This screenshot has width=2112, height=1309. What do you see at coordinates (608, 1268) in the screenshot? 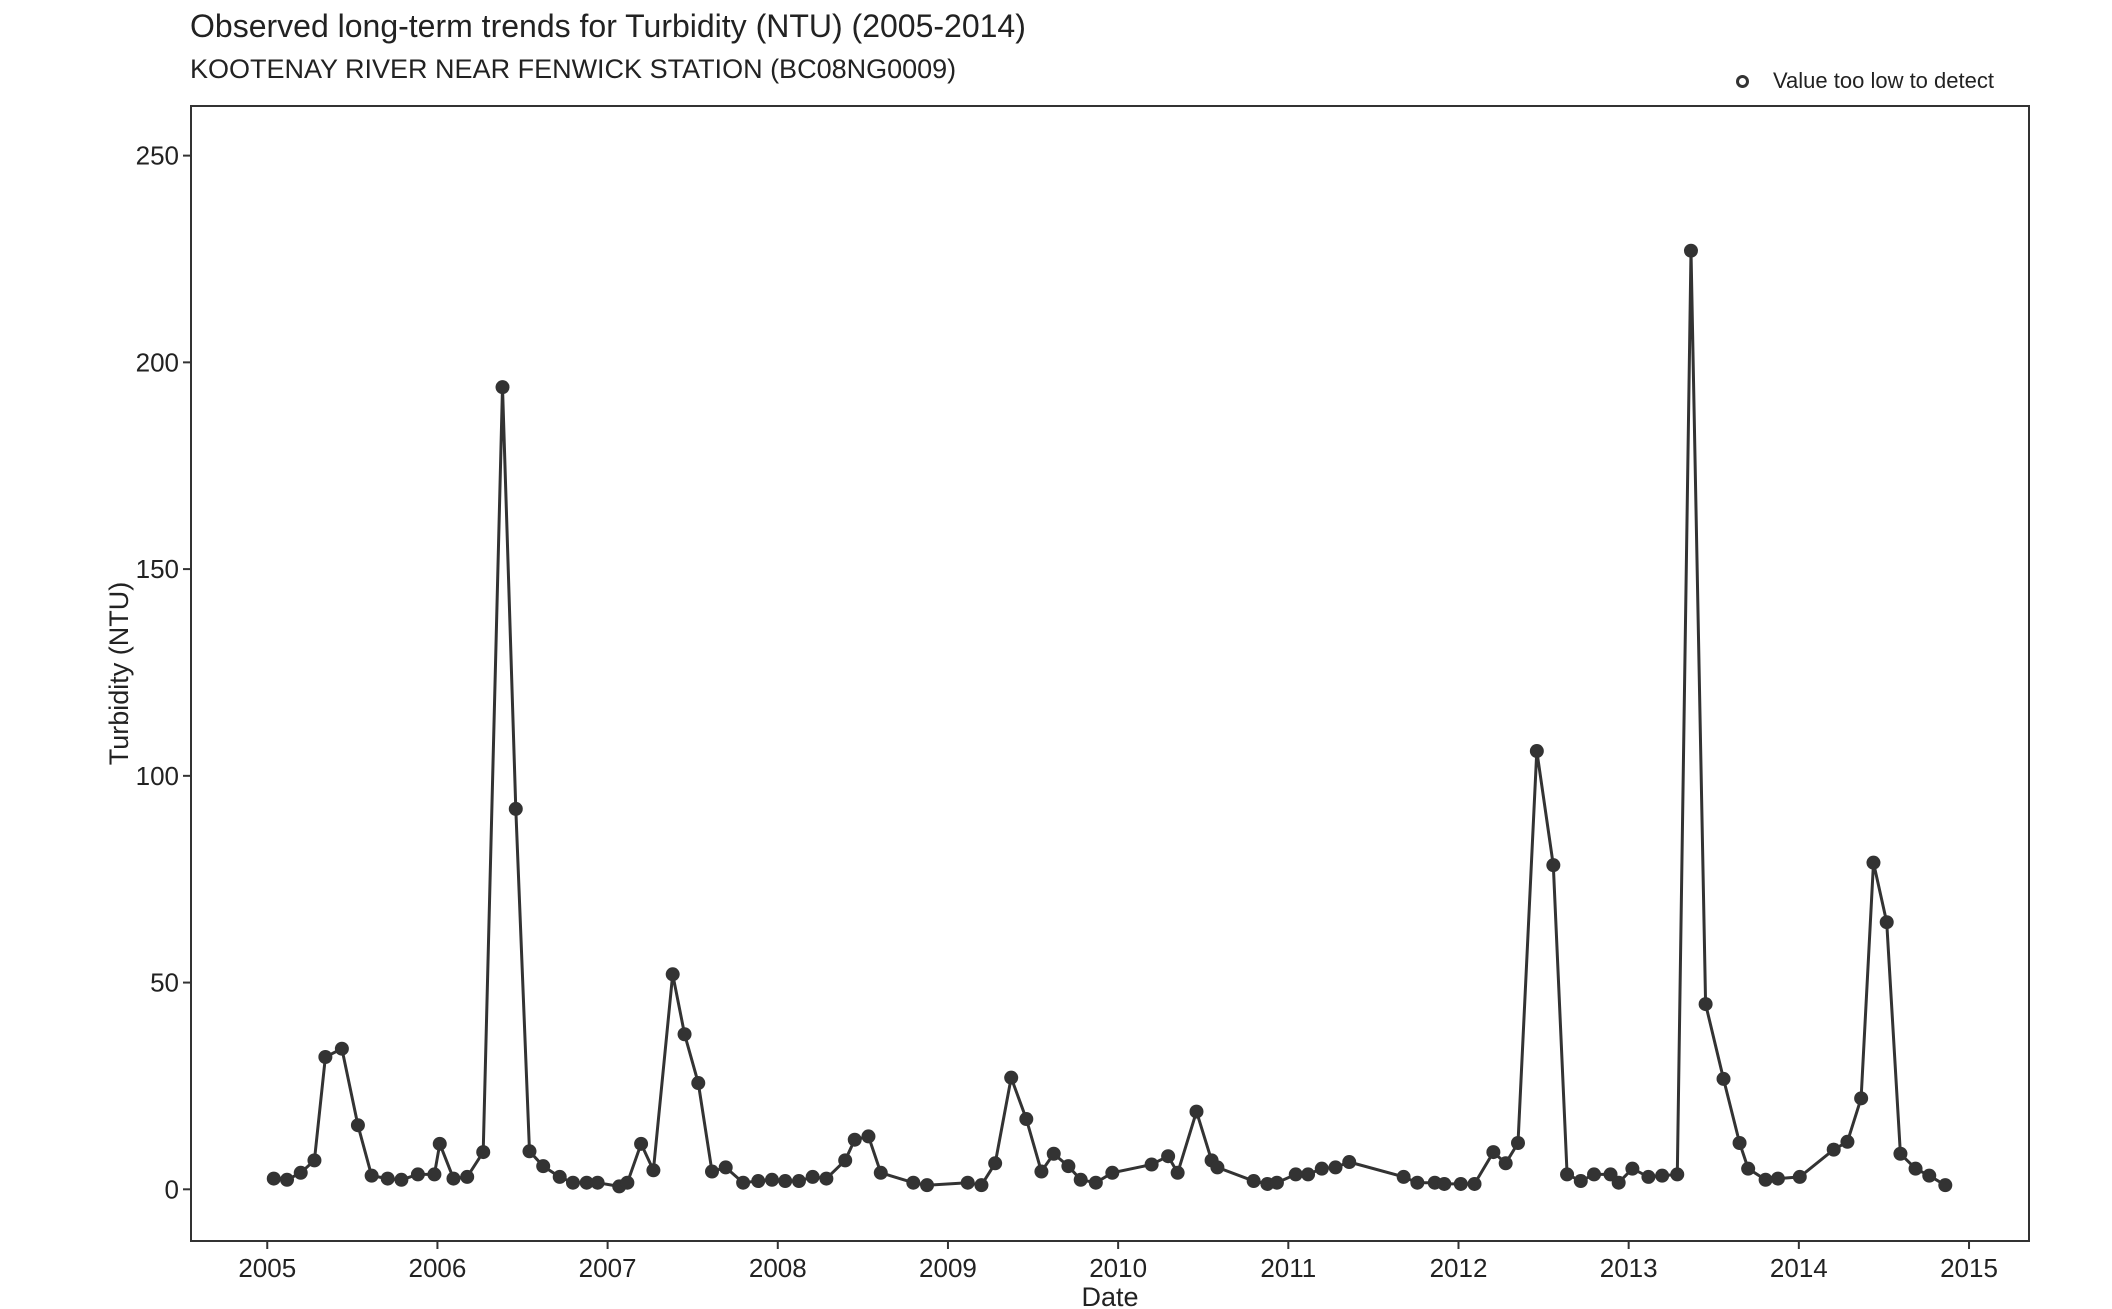
I see `x-tick-label: 2007` at bounding box center [608, 1268].